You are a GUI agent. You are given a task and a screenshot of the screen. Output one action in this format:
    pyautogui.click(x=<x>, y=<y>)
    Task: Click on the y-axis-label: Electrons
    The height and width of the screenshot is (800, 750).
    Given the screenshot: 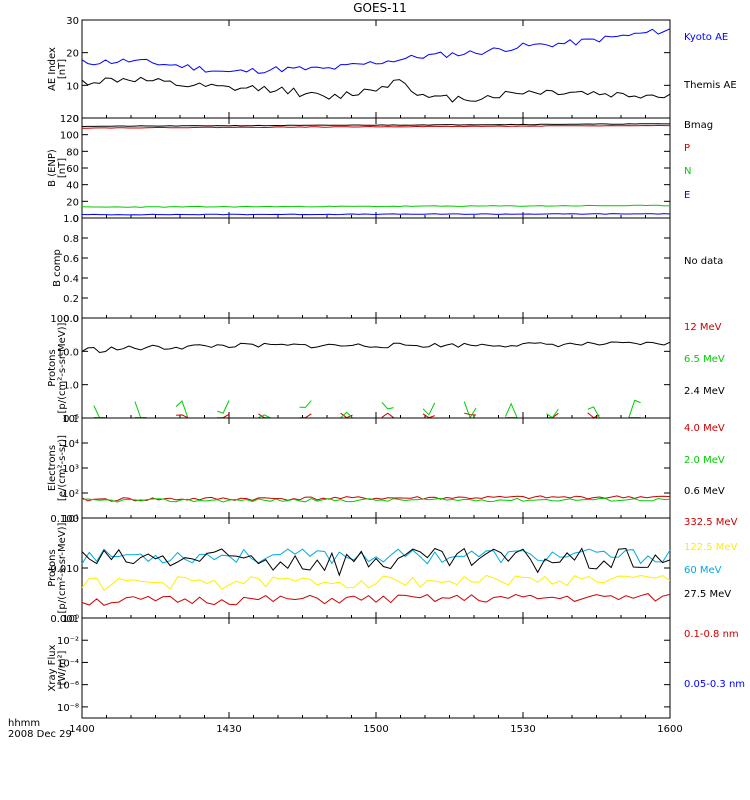 What is the action you would take?
    pyautogui.click(x=52, y=468)
    